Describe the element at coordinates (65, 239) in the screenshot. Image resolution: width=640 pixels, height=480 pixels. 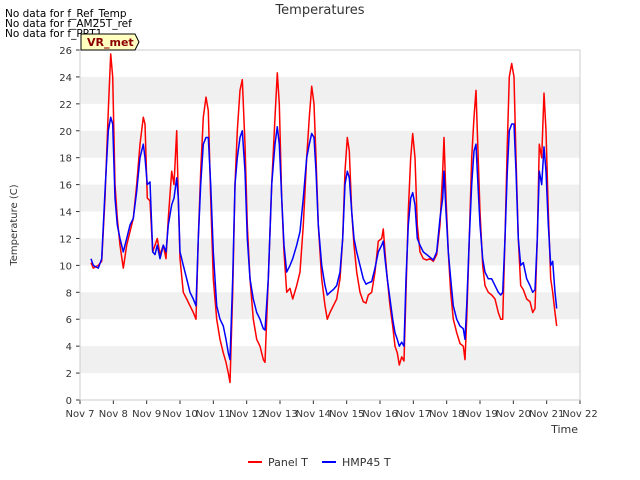
I see `y-tick-label: 12` at that location.